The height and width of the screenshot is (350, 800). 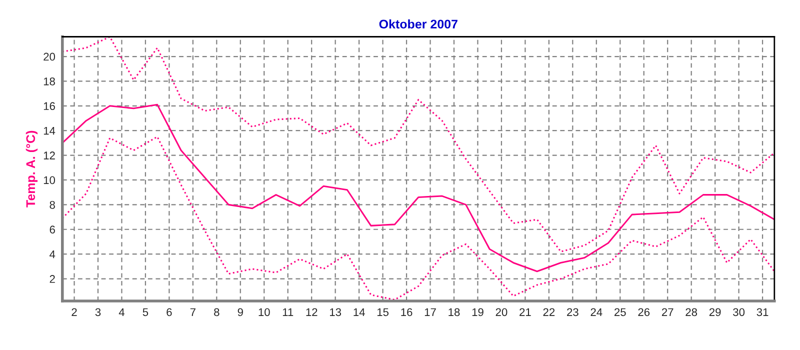 What do you see at coordinates (50, 56) in the screenshot?
I see `y-tick-label: 20` at bounding box center [50, 56].